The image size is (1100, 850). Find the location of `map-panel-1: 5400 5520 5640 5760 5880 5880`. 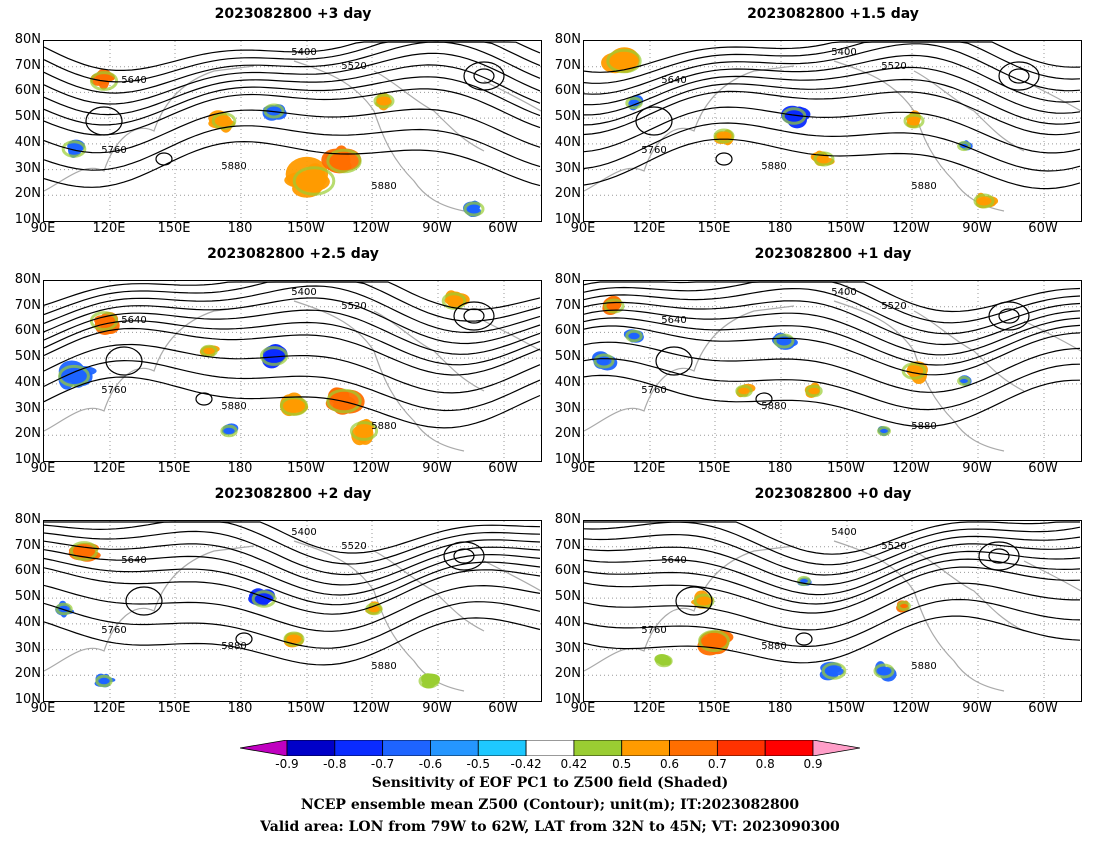

map-panel-1: 5400 5520 5640 5760 5880 5880 is located at coordinates (292, 131).